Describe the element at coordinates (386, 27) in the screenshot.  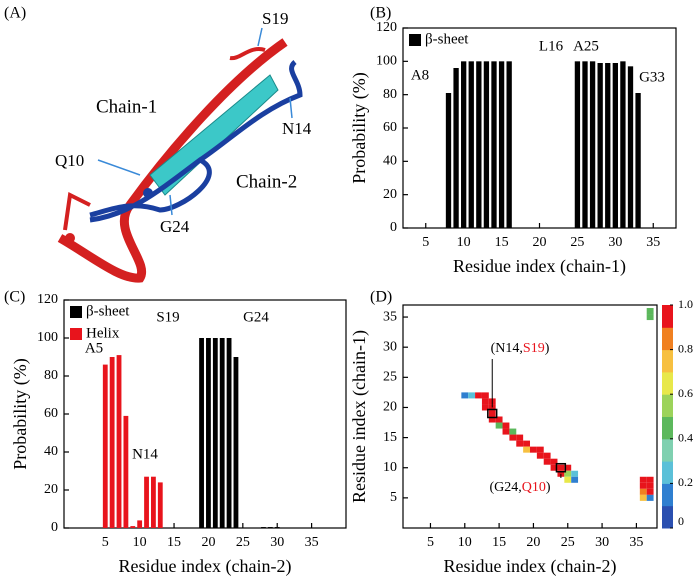
I see `y-tick-label: 120` at that location.